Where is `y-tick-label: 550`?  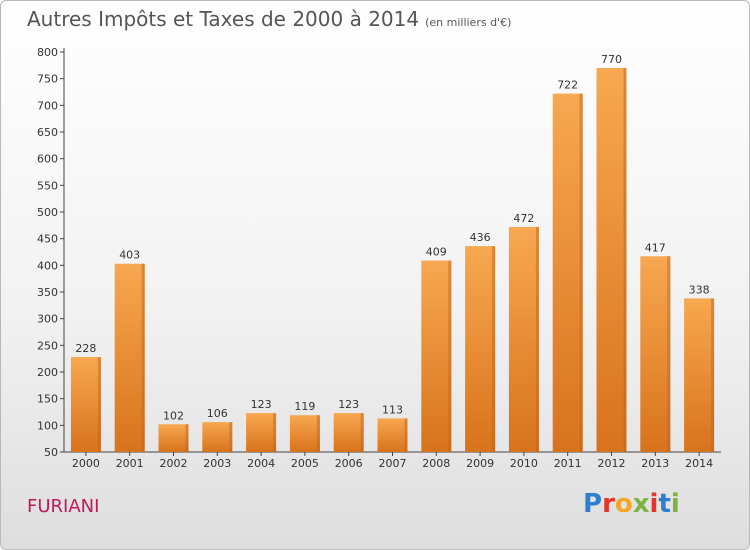 y-tick-label: 550 is located at coordinates (47, 185).